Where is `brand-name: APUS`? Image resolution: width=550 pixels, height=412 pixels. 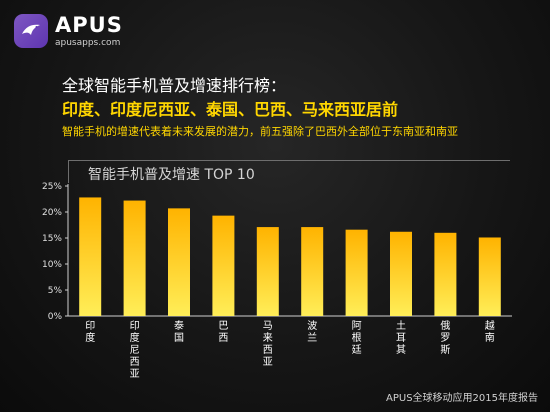 brand-name: APUS is located at coordinates (89, 24).